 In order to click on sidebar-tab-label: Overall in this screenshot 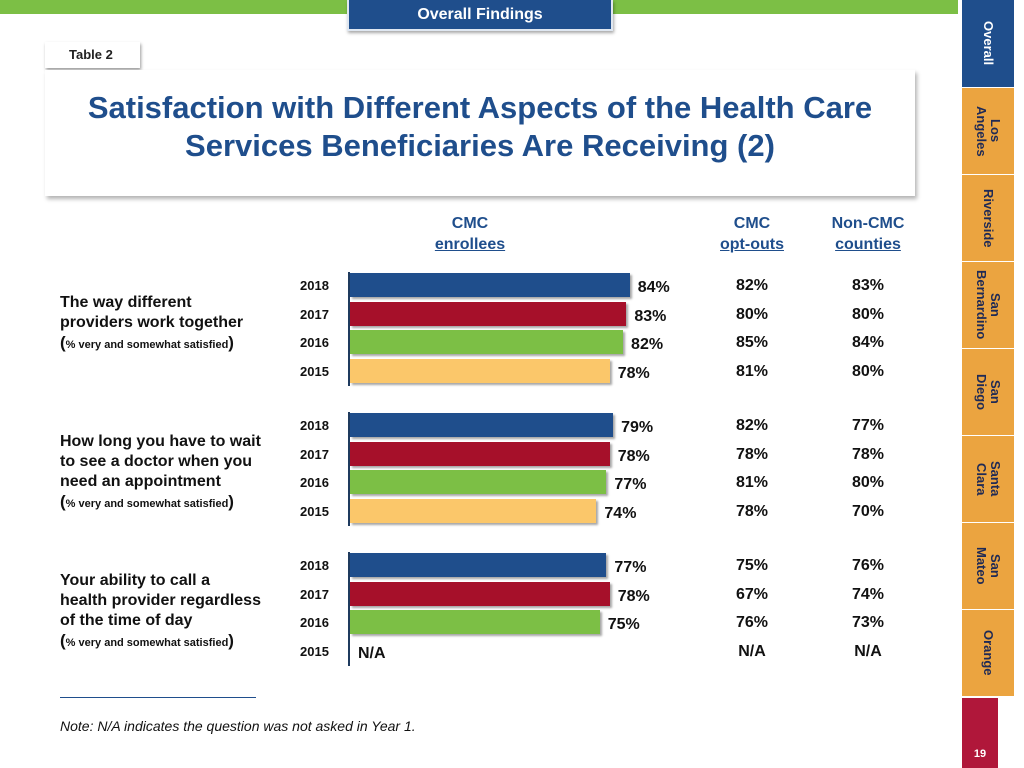, I will do `click(988, 43)`.